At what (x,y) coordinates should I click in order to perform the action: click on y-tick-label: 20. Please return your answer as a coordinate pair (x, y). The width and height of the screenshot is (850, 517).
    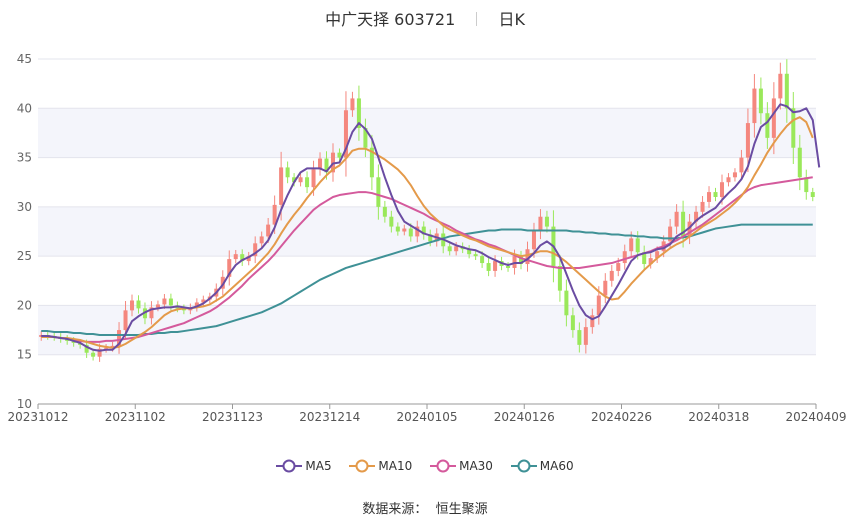
    Looking at the image, I should click on (24, 305).